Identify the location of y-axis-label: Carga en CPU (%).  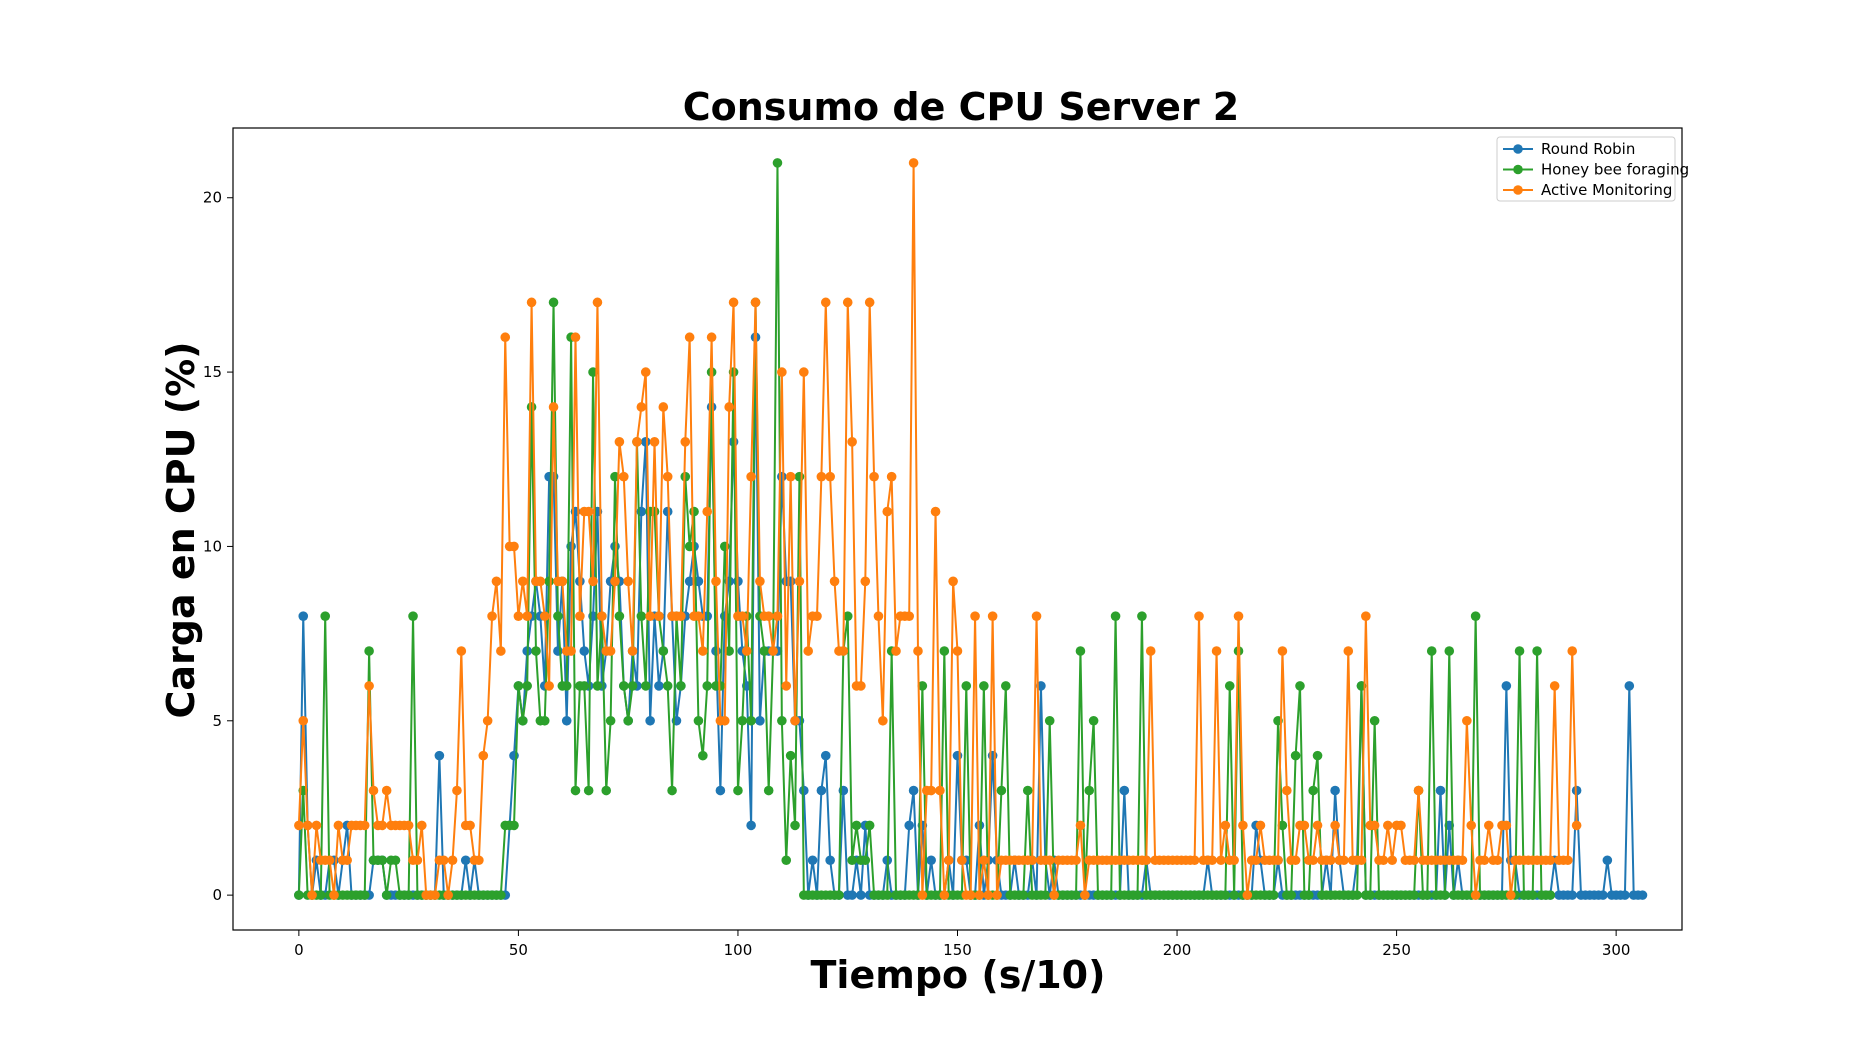
(181, 529).